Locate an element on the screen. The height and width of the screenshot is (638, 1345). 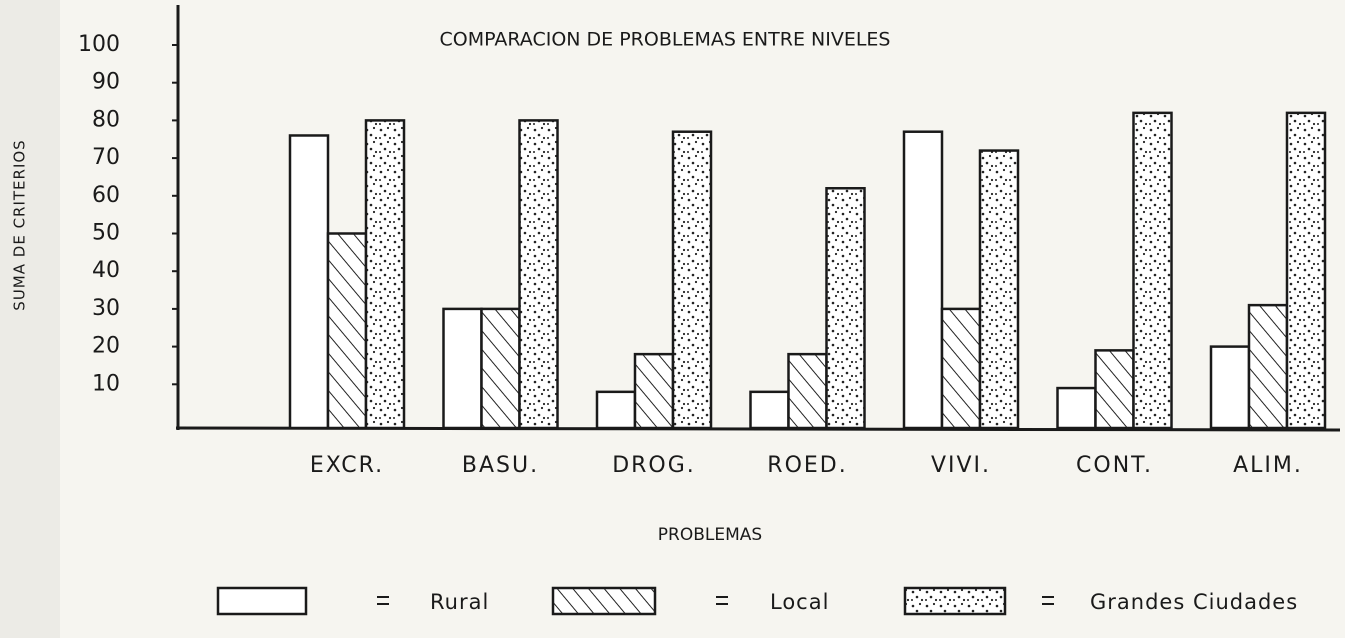
x-tick-label: EXCR. is located at coordinates (347, 465).